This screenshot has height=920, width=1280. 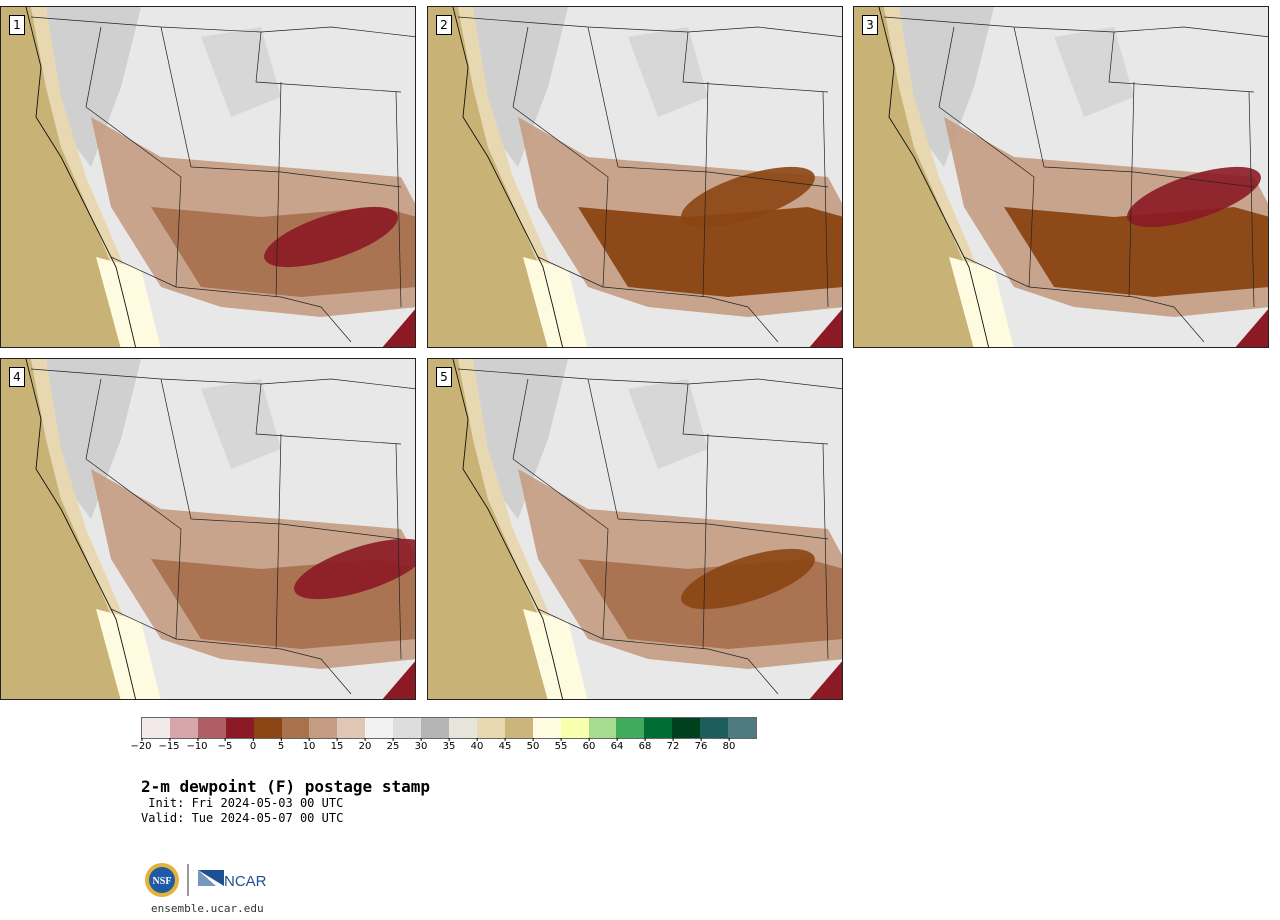 What do you see at coordinates (561, 745) in the screenshot?
I see `colorbar-tick-label: 55` at bounding box center [561, 745].